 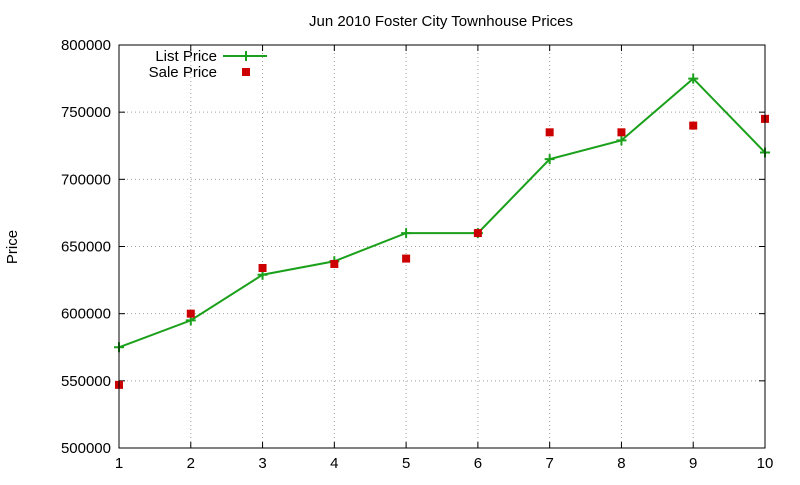 What do you see at coordinates (191, 463) in the screenshot?
I see `x-tick-label: 2` at bounding box center [191, 463].